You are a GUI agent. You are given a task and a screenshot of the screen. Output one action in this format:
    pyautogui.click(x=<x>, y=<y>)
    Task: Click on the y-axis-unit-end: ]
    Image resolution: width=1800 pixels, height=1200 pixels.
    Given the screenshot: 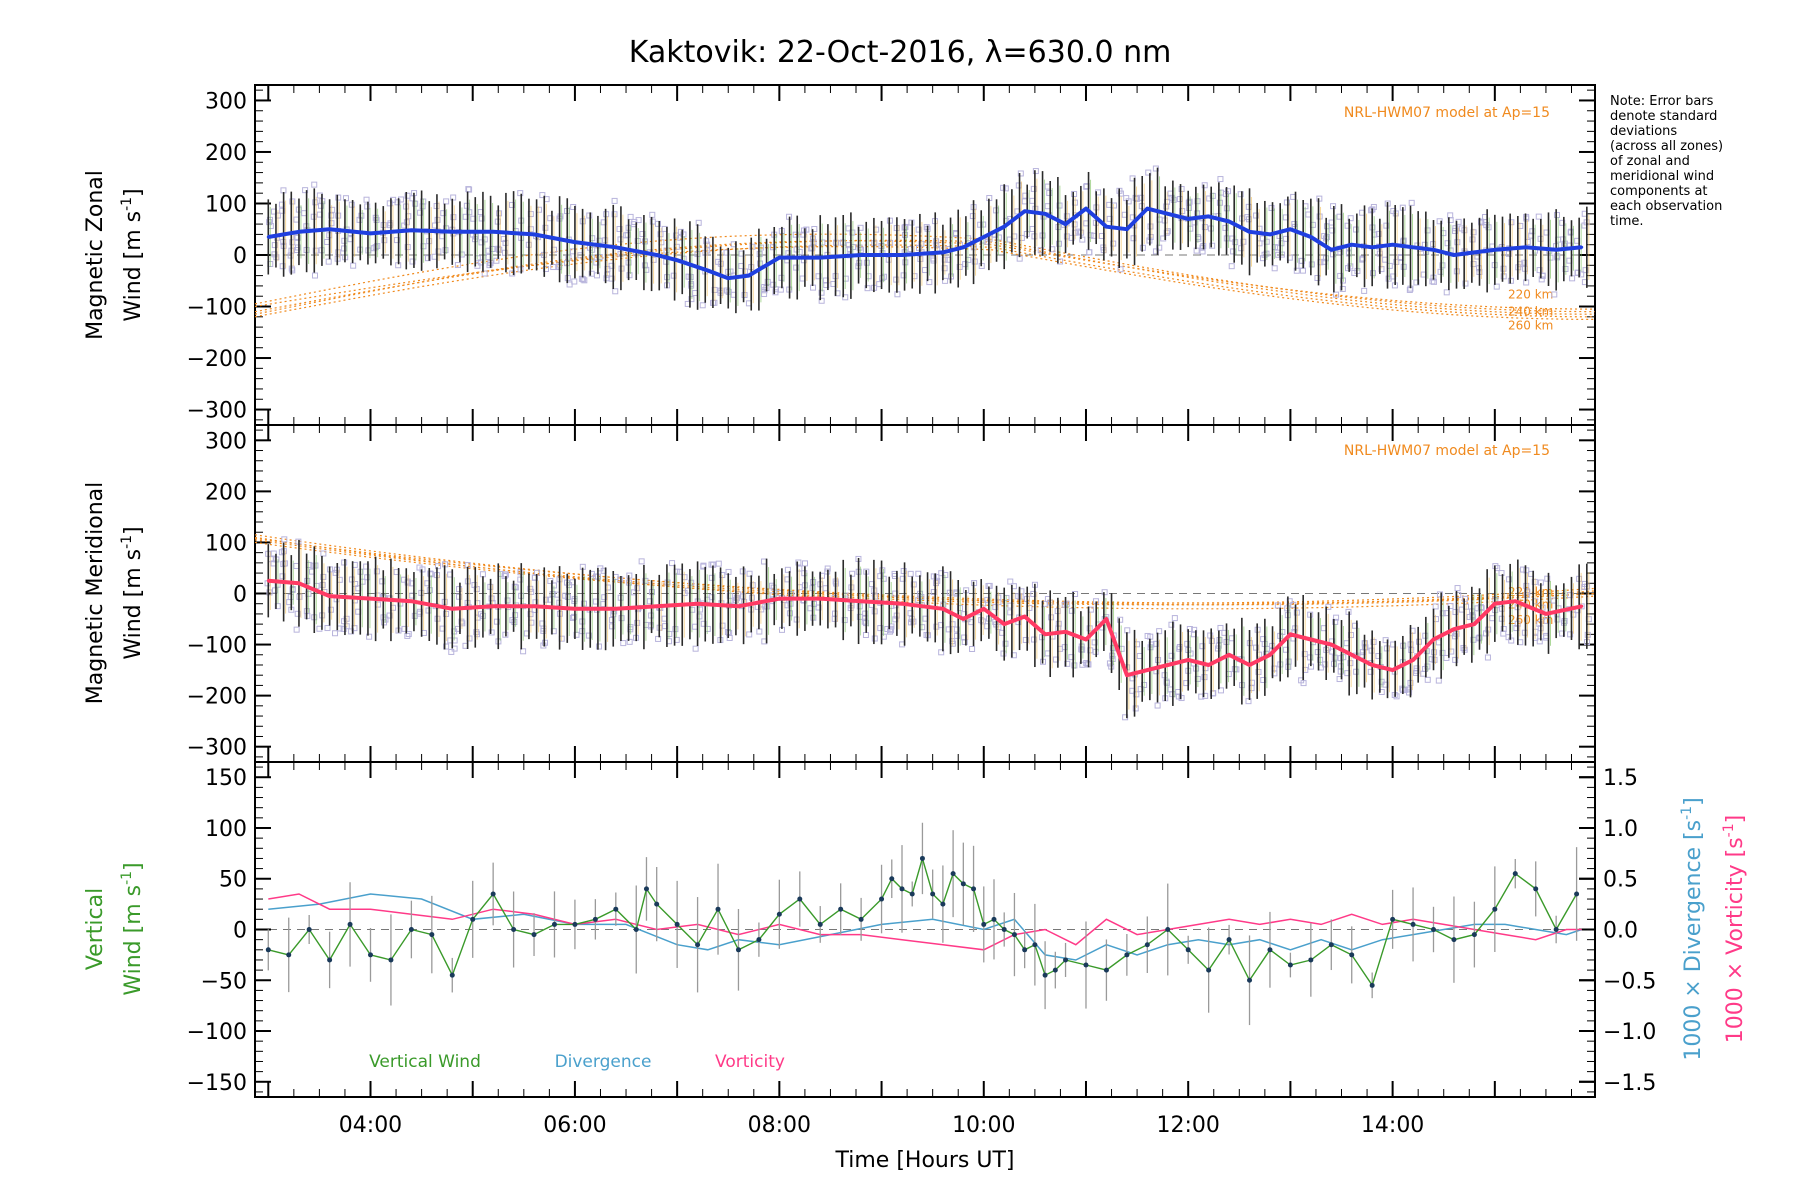 What is the action you would take?
    pyautogui.click(x=133, y=530)
    